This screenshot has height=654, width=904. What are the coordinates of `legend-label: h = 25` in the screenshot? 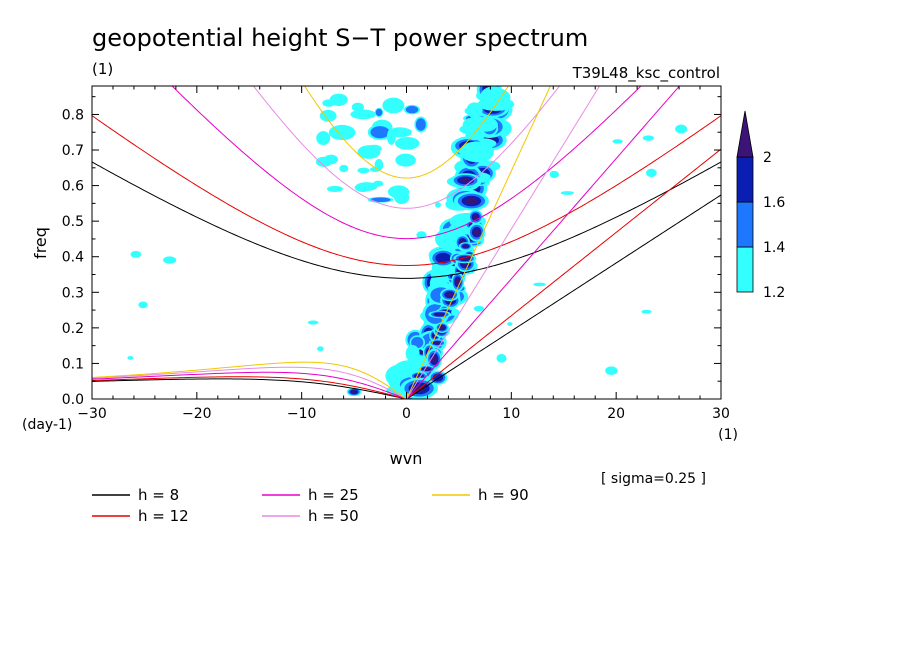 It's located at (333, 495).